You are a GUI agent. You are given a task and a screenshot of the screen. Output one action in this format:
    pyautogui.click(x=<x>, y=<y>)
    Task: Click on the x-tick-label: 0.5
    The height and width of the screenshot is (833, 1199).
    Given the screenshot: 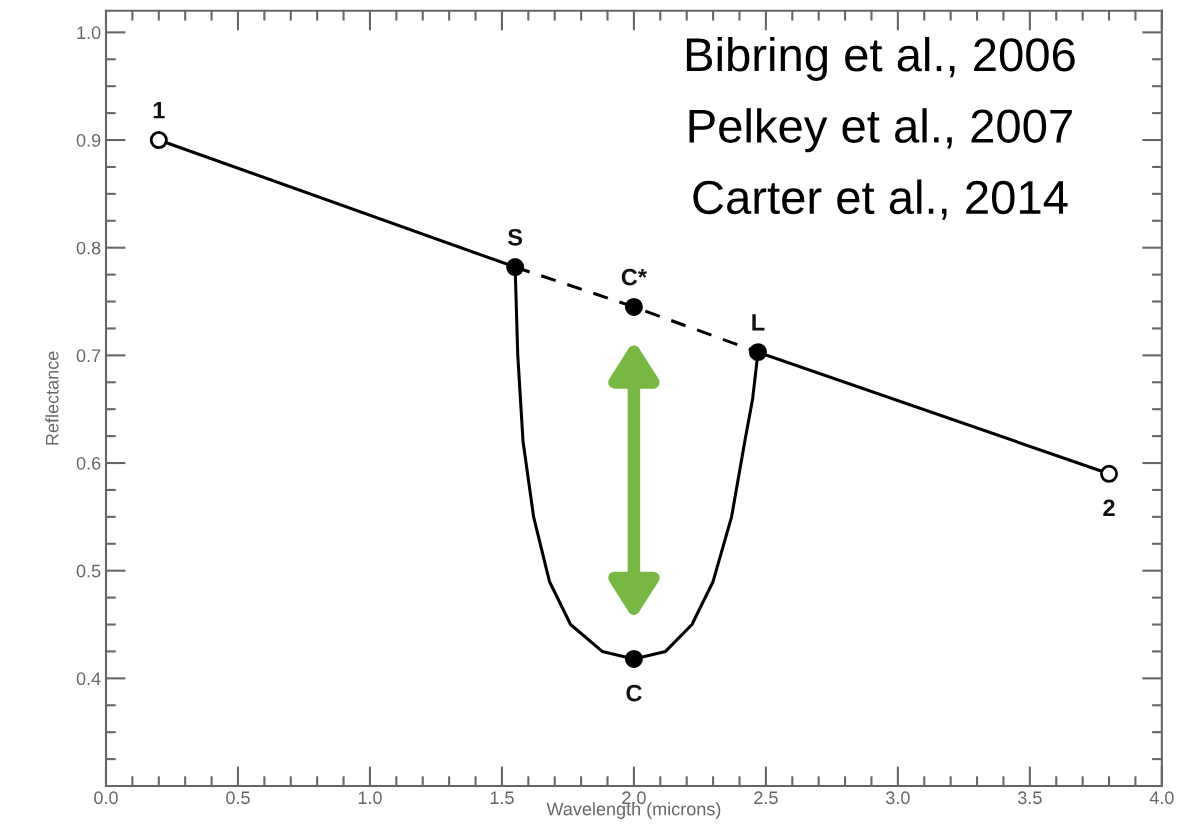 What is the action you would take?
    pyautogui.click(x=238, y=798)
    